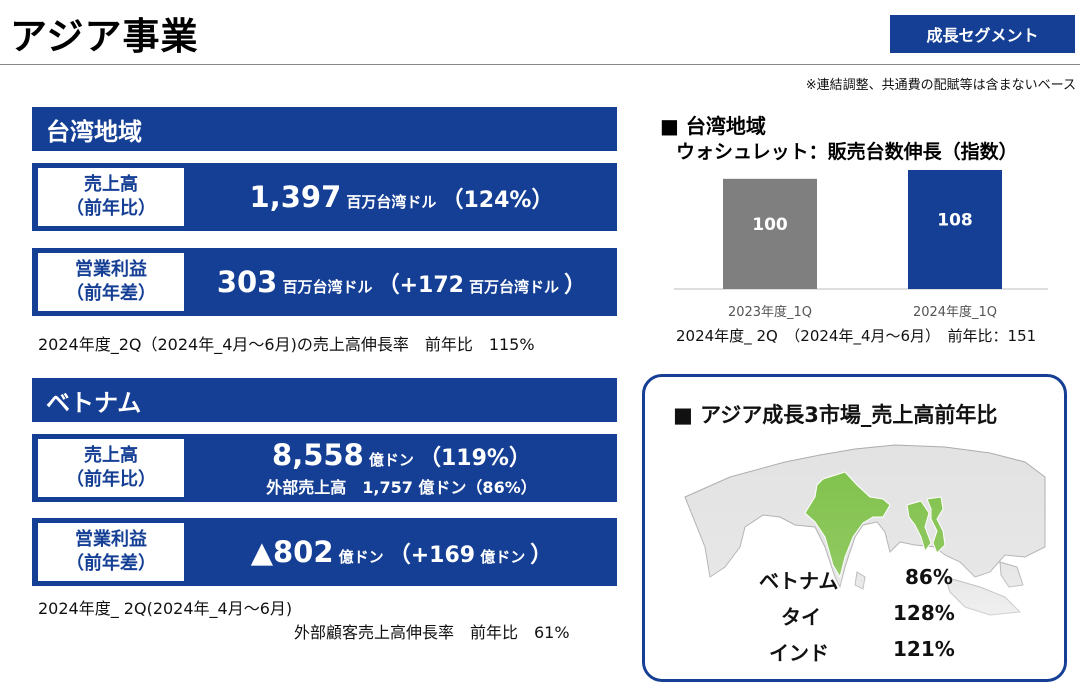 The width and height of the screenshot is (1080, 687). What do you see at coordinates (324, 400) in the screenshot?
I see `vietnam-heading: ベトナム` at bounding box center [324, 400].